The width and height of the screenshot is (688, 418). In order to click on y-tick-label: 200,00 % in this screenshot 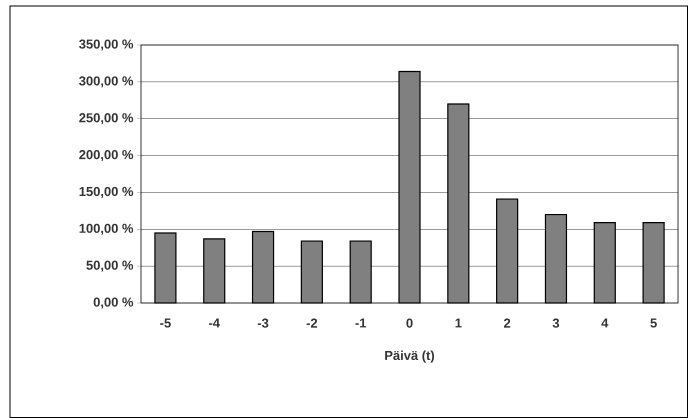, I will do `click(106, 156)`.